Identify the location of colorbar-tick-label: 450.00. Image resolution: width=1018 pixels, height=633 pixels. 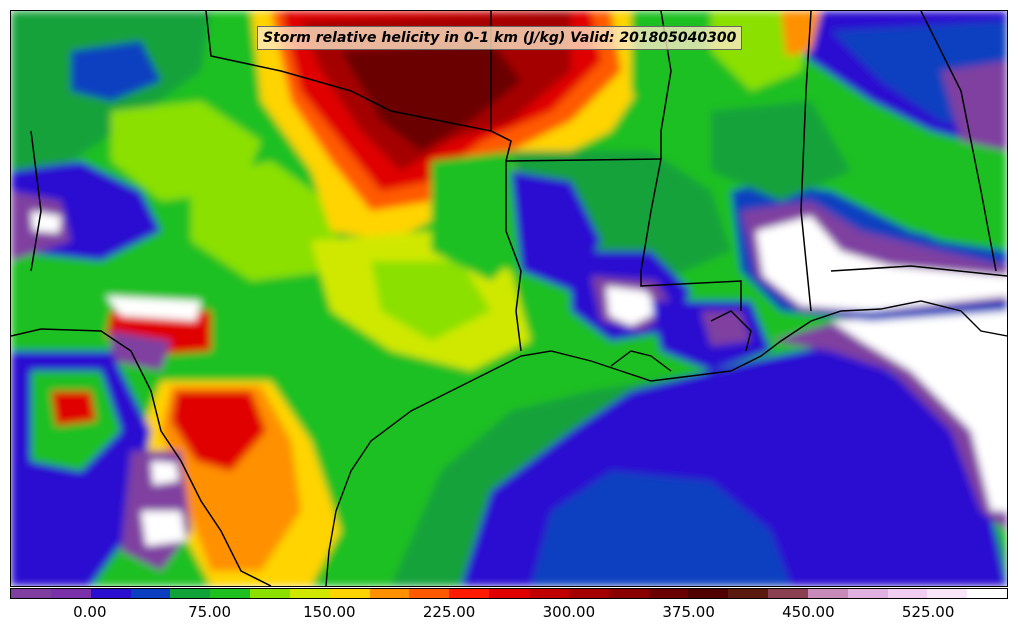
(808, 612).